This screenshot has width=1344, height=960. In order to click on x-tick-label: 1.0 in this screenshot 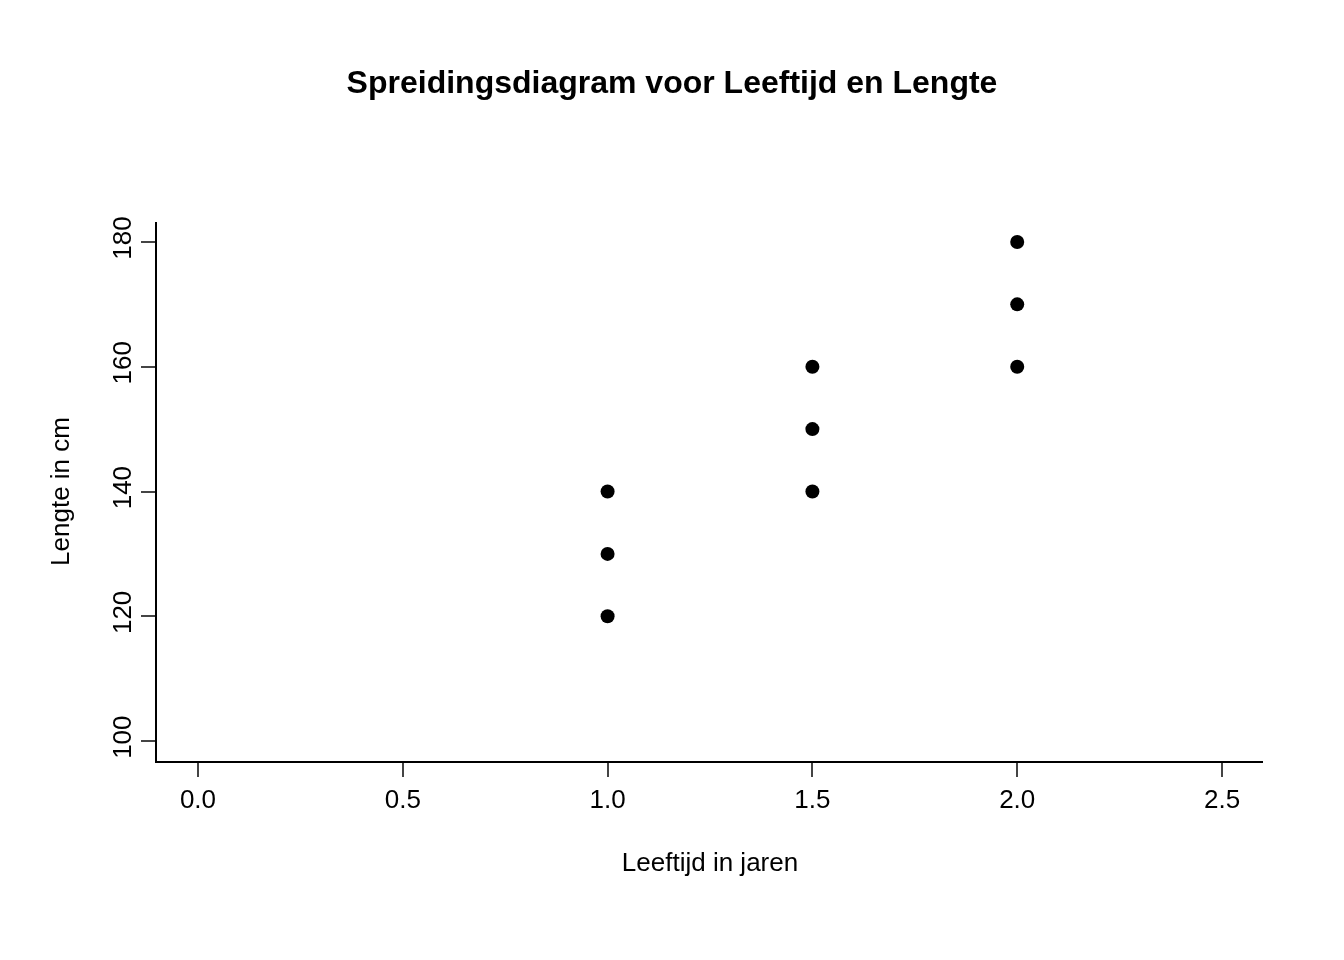, I will do `click(607, 798)`.